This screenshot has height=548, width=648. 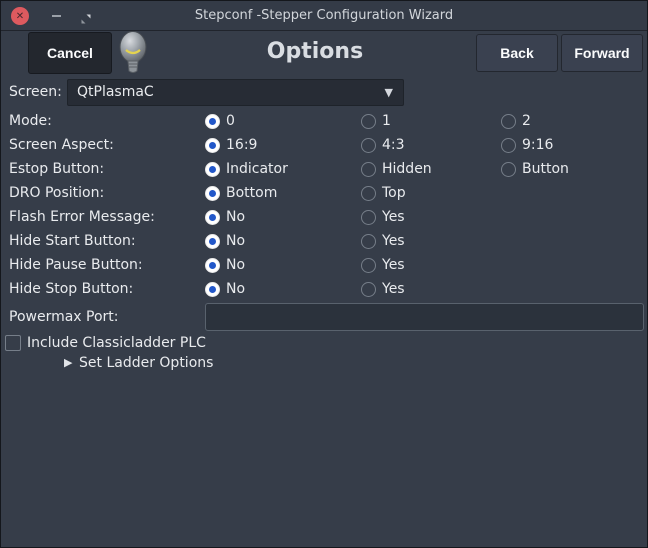 I want to click on radio-option: 16:9, so click(x=231, y=145).